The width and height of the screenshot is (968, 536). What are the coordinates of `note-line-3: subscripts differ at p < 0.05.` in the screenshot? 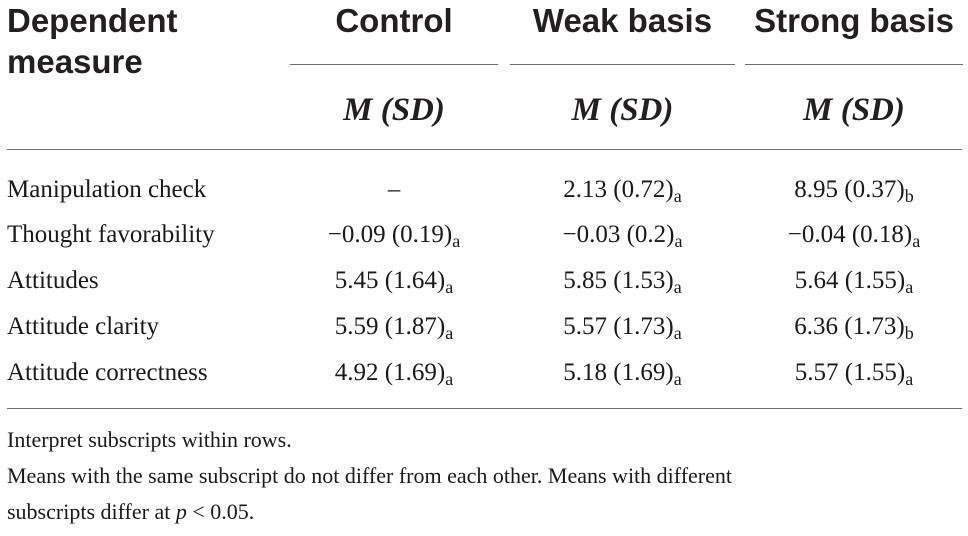 It's located at (131, 511).